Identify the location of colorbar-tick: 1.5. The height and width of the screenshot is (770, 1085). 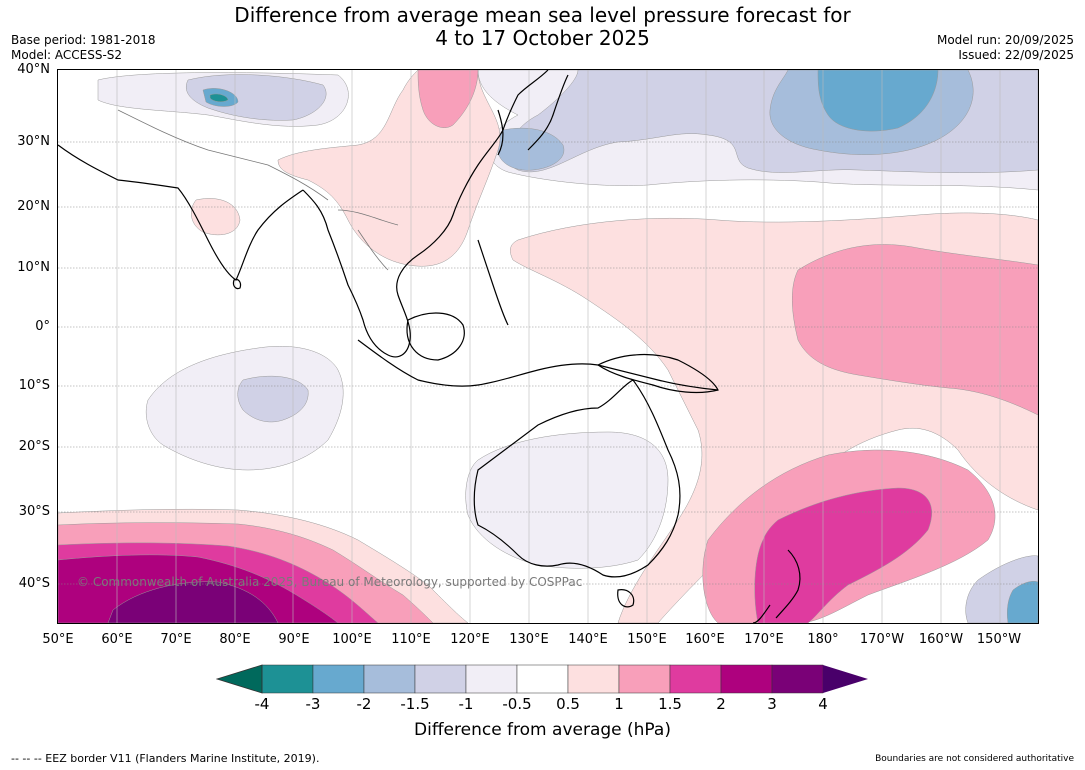
(670, 704).